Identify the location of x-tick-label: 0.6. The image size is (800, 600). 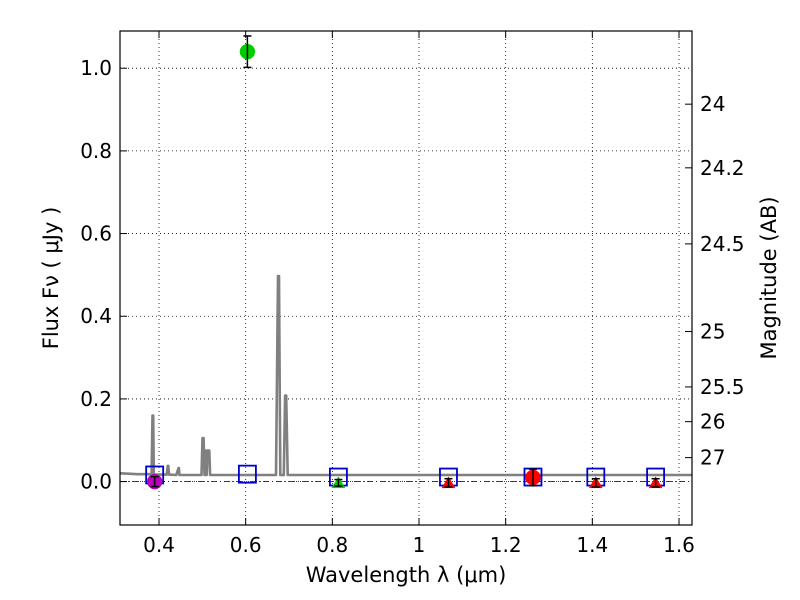
(246, 545).